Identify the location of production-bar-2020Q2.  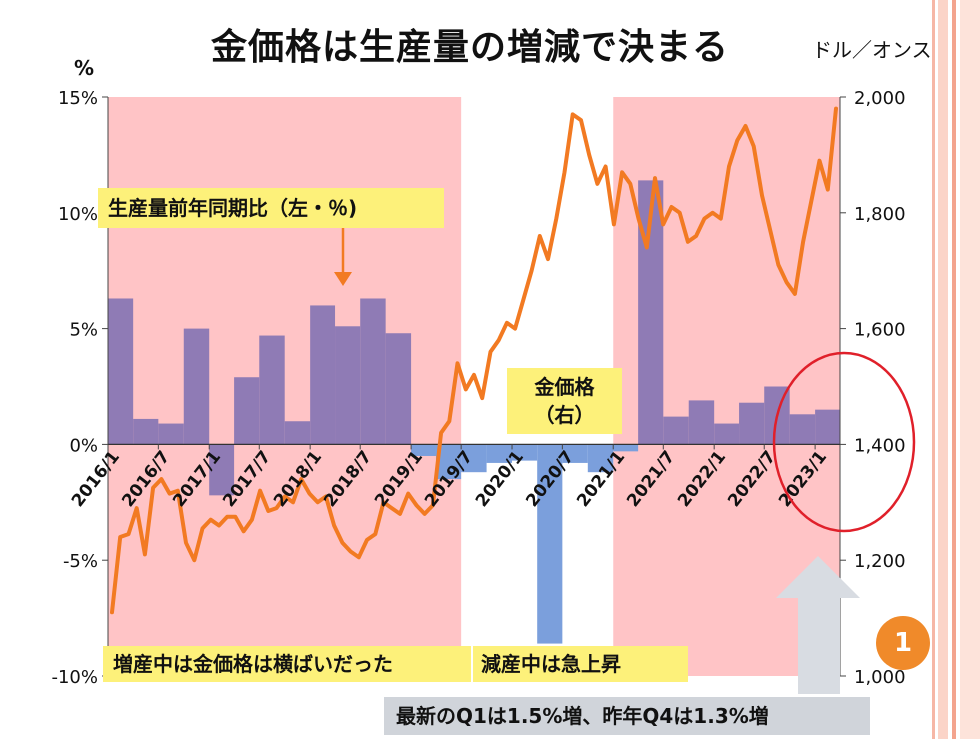
(550, 544).